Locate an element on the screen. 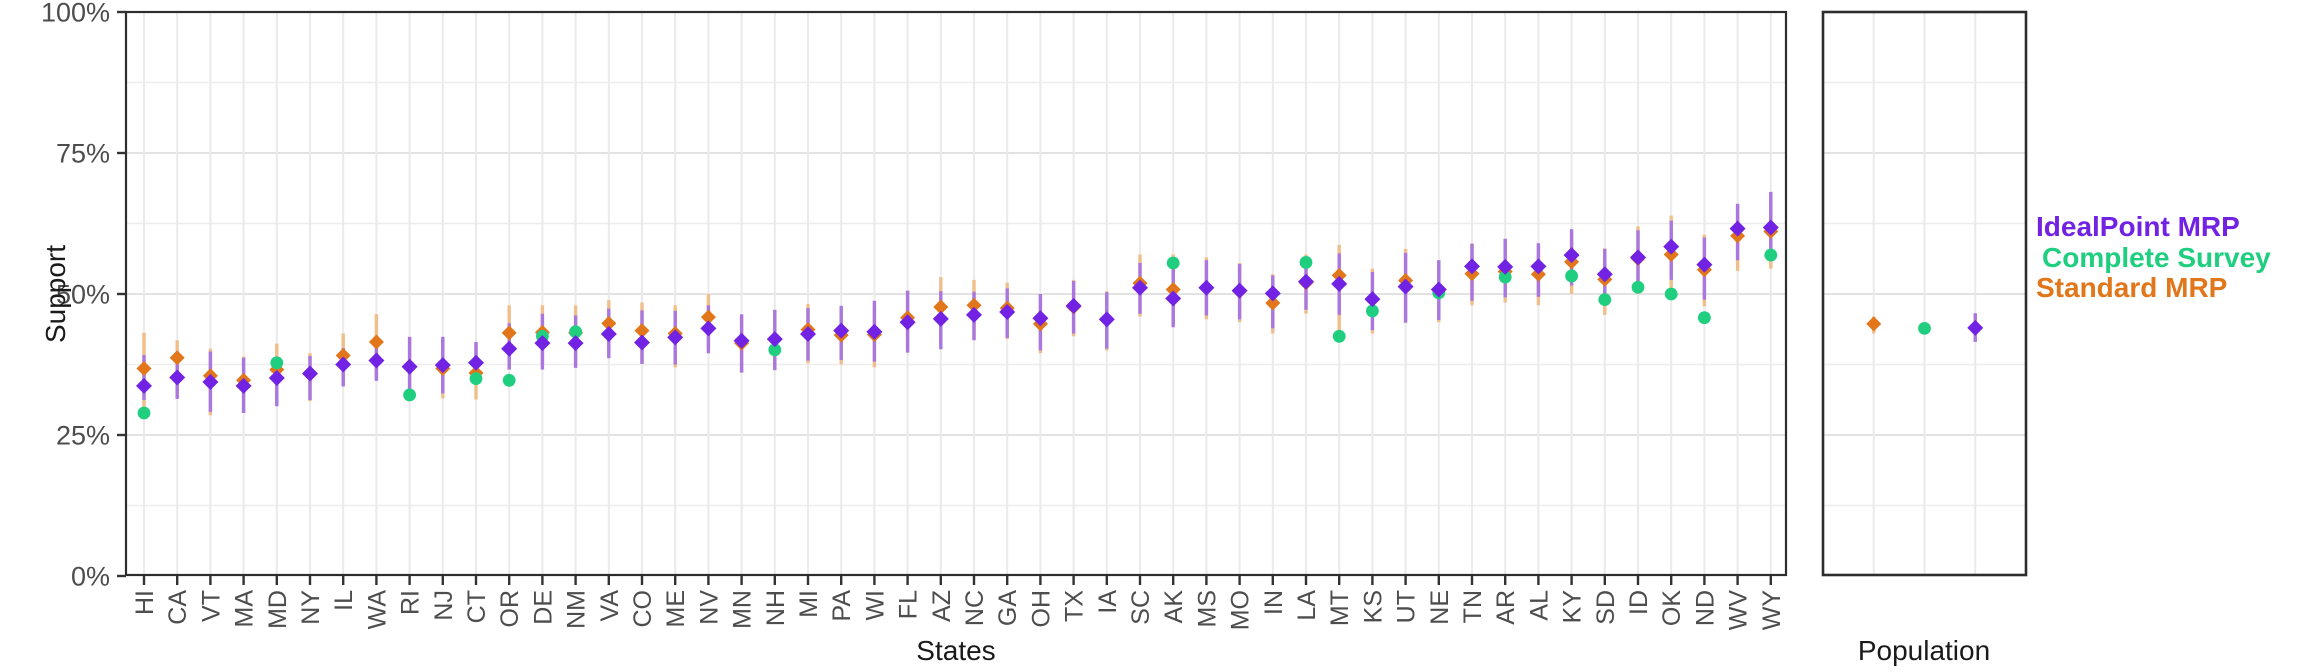 The image size is (2304, 672). point-complete-LA is located at coordinates (1306, 262).